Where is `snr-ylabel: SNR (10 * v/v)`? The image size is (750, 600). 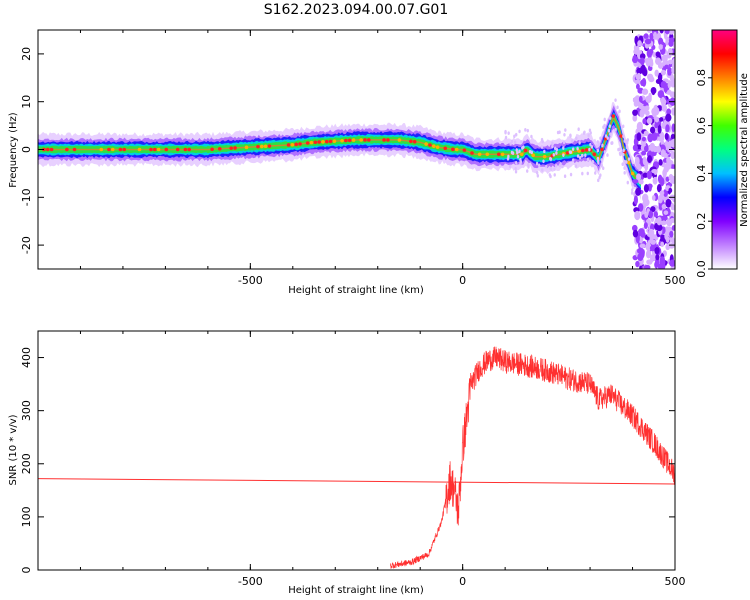
snr-ylabel: SNR (10 * v/v) is located at coordinates (13, 449).